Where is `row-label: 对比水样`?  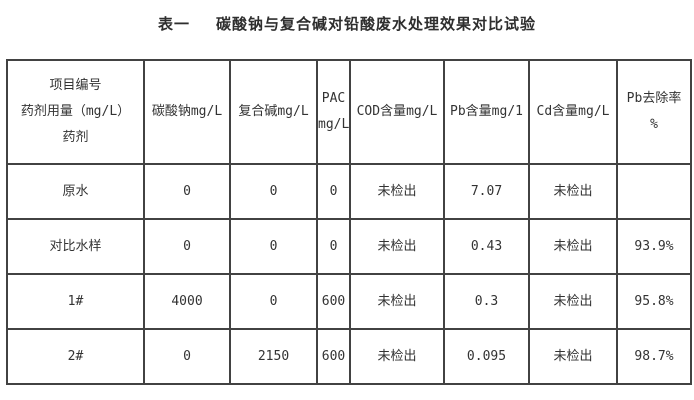 row-label: 对比水样 is located at coordinates (75, 246).